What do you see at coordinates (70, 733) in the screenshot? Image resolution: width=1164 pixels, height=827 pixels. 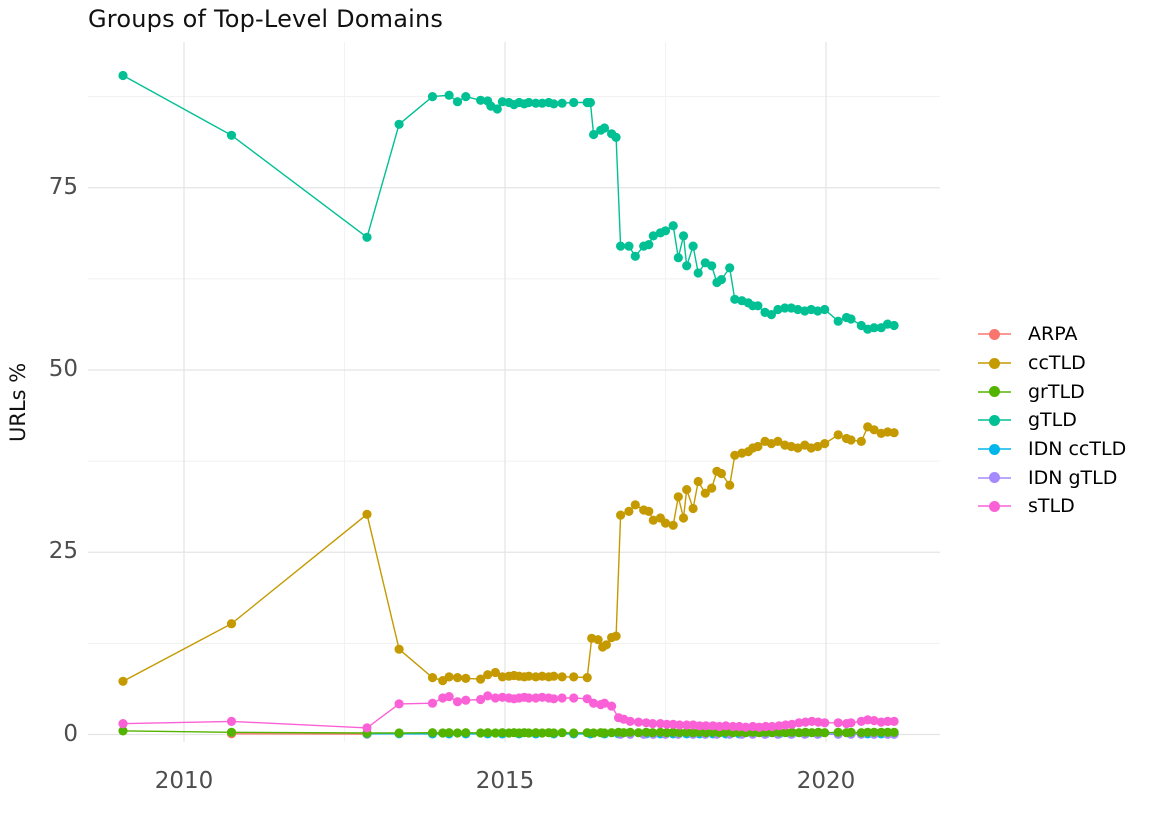 I see `y-tick-label: 0` at bounding box center [70, 733].